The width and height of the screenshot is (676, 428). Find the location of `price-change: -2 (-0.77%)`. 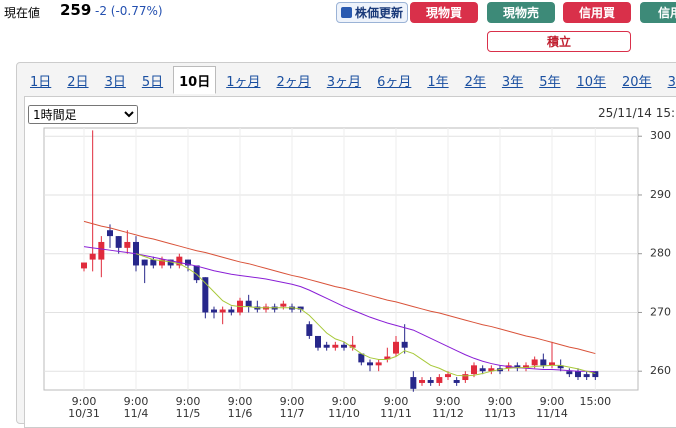

price-change: -2 (-0.77%) is located at coordinates (129, 11).